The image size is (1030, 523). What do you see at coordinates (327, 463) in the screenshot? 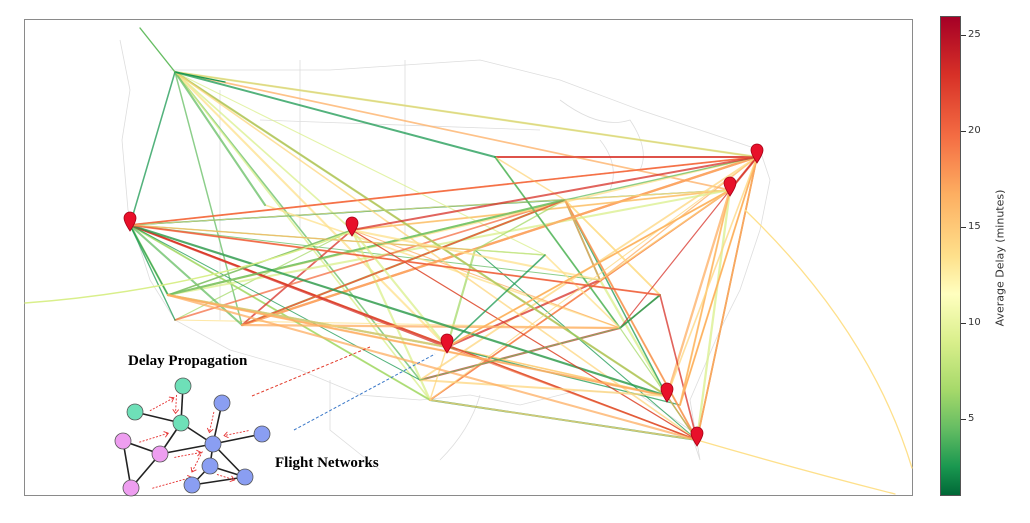
I see `flight-networks-label: Flight Networks` at bounding box center [327, 463].